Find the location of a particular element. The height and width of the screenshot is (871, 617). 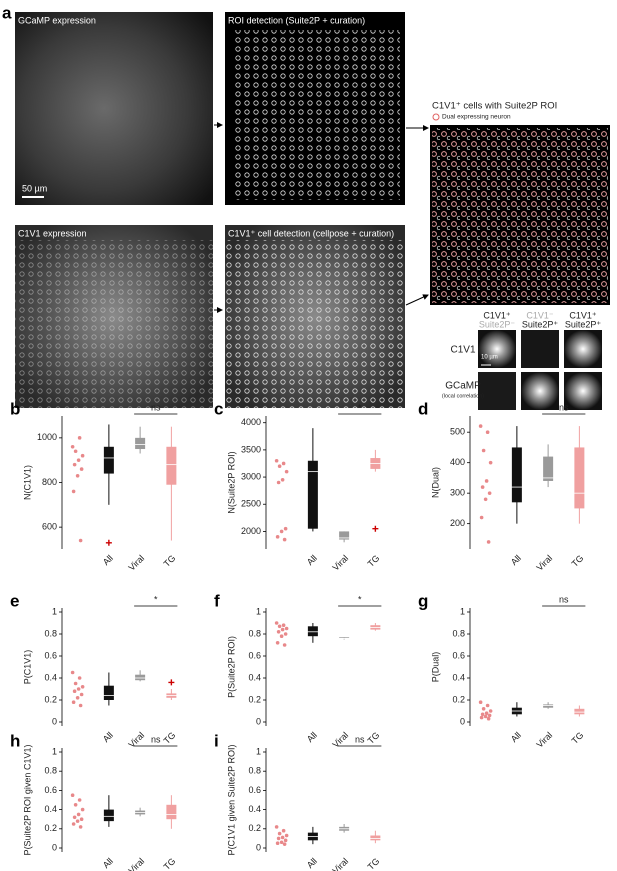

y-tick-label: 400 is located at coordinates (457, 462).